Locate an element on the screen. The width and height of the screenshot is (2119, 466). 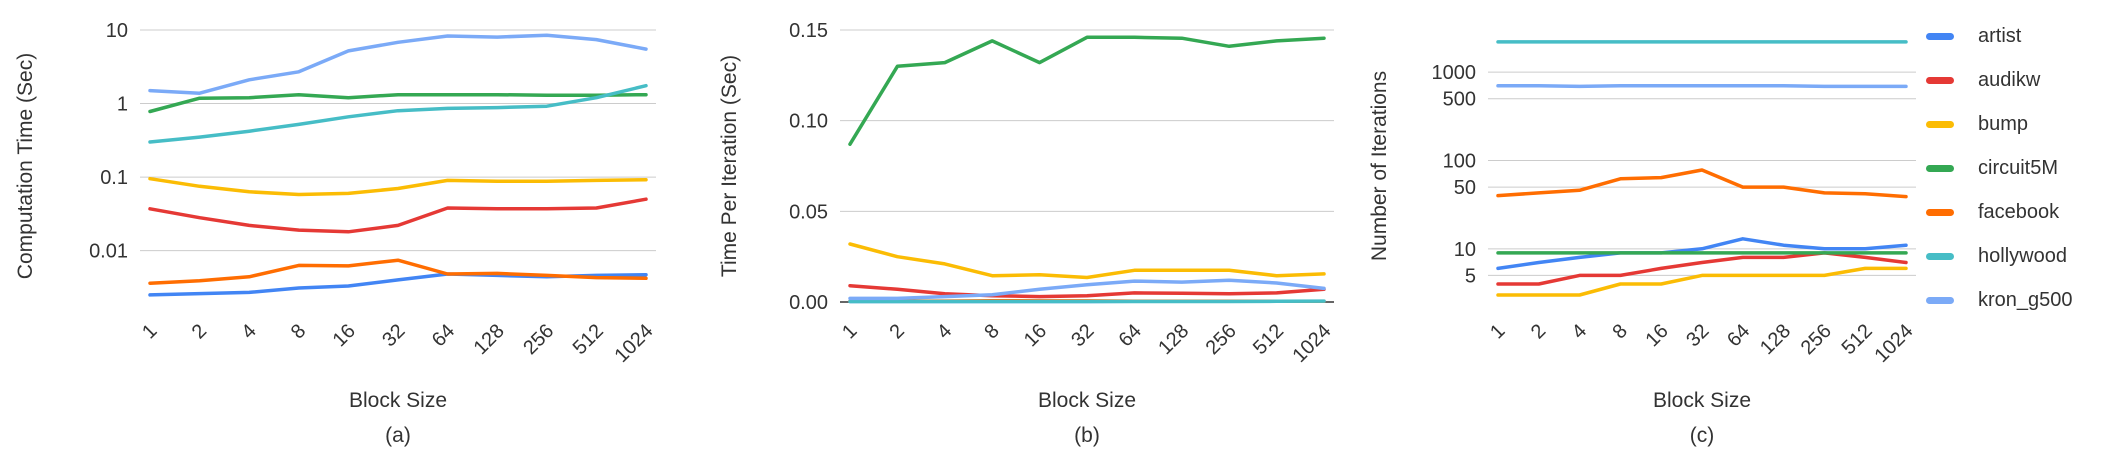
legend-item-audikw: audikw is located at coordinates (1999, 80).